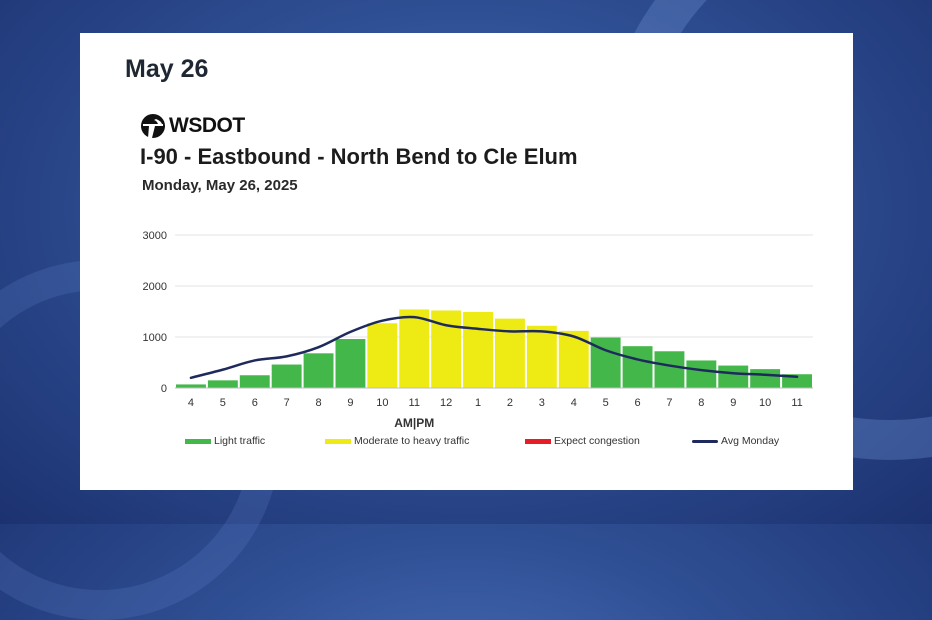 This screenshot has height=620, width=932. I want to click on y-tick-label: 0, so click(164, 389).